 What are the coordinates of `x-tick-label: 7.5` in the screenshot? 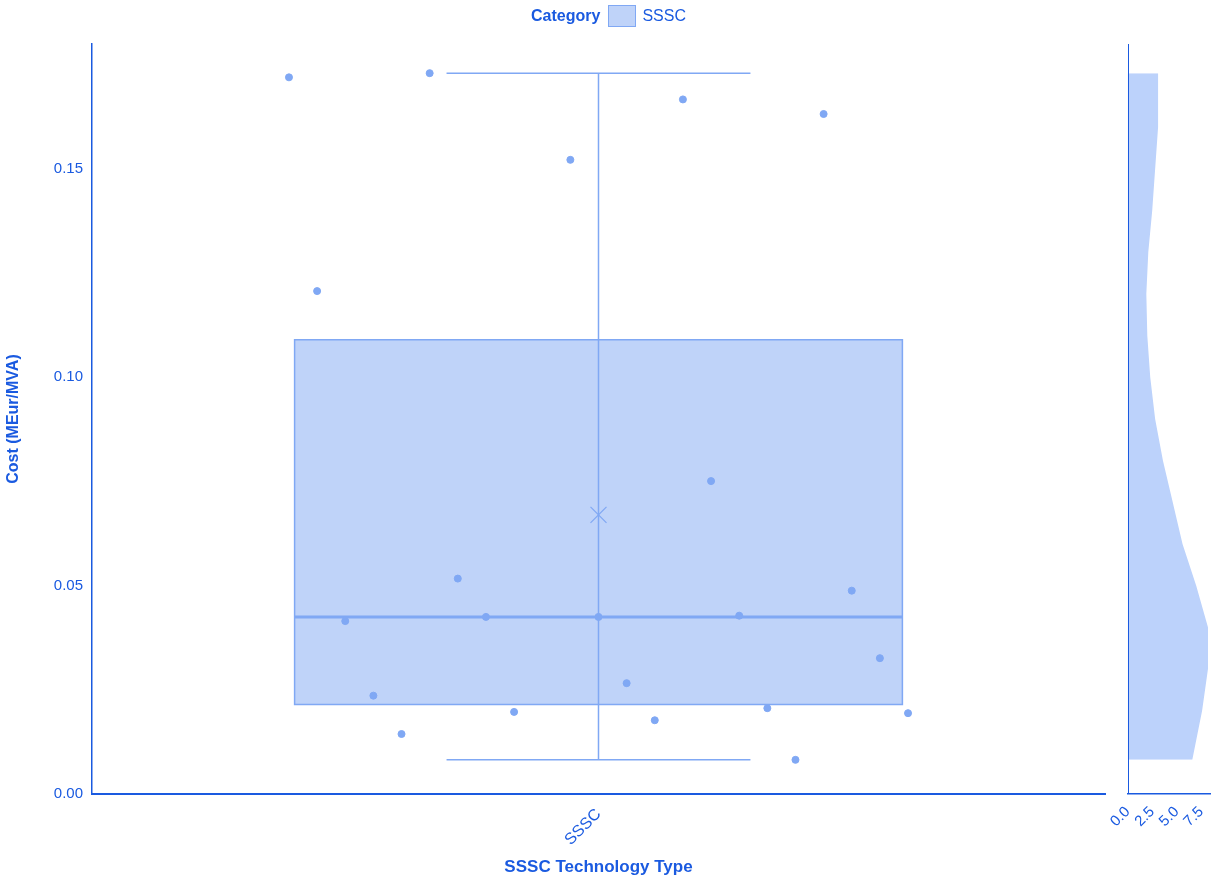 It's located at (1193, 816).